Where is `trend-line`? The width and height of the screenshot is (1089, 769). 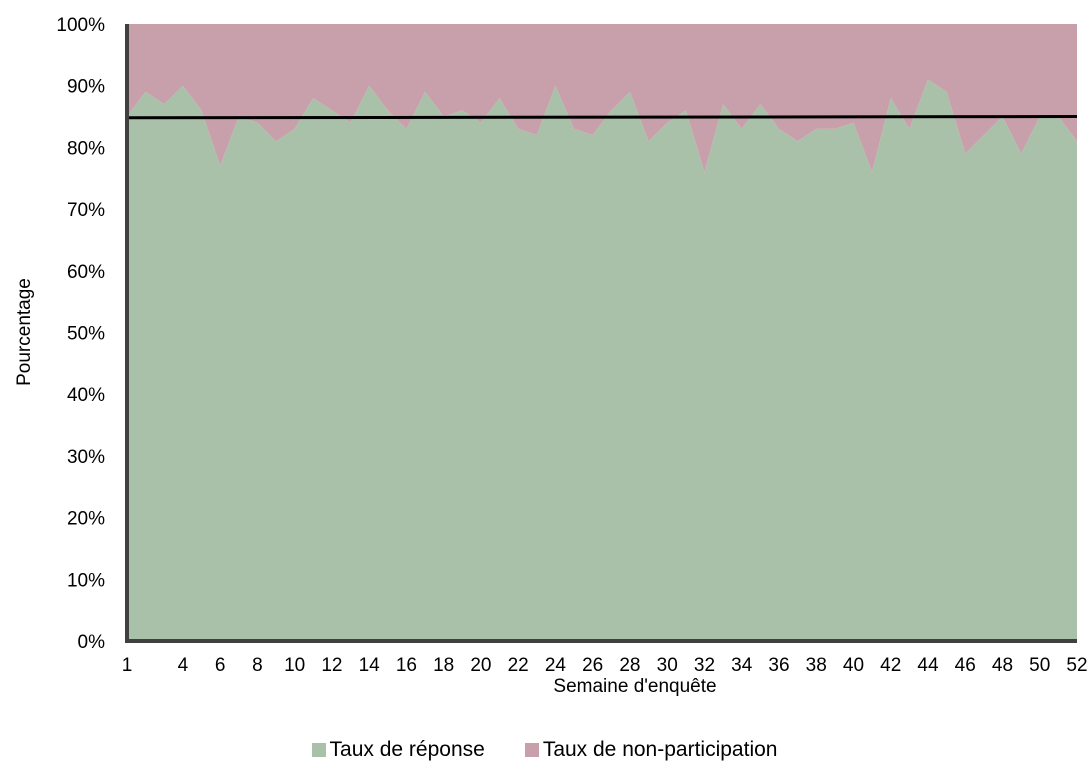 trend-line is located at coordinates (602, 117).